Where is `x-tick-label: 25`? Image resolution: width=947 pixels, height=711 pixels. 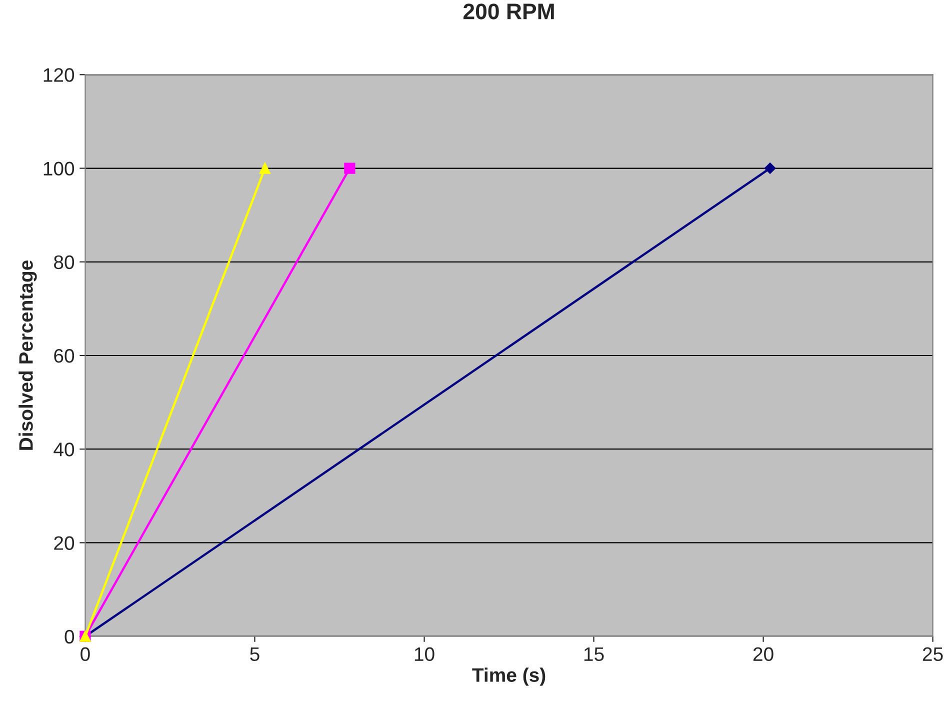 x-tick-label: 25 is located at coordinates (932, 654).